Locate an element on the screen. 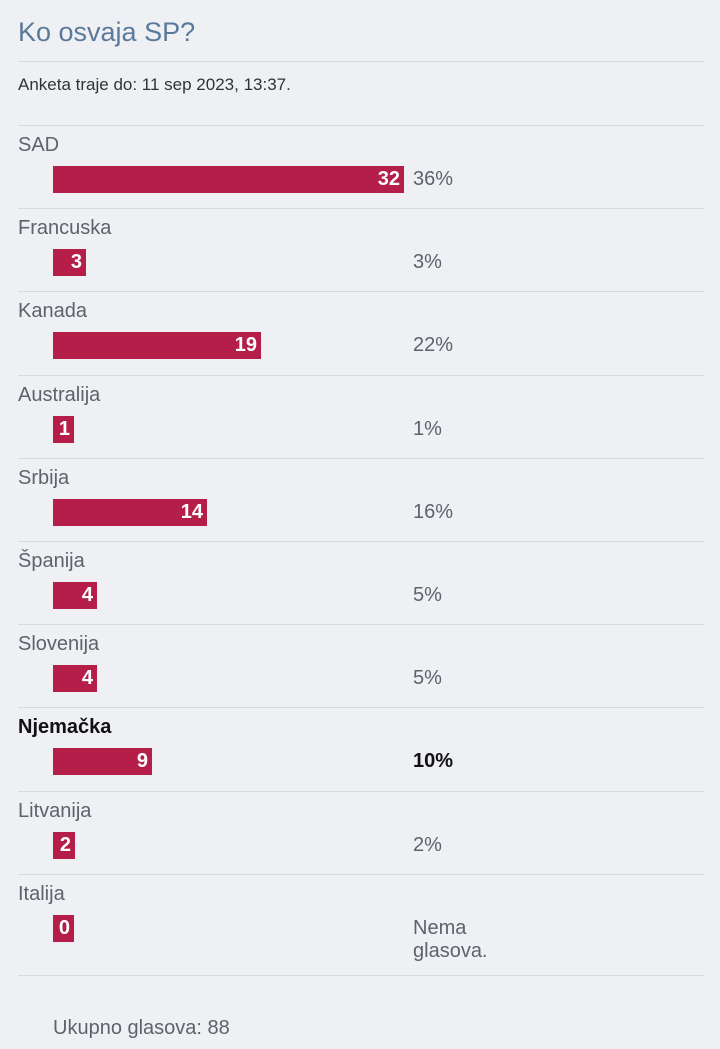 Image resolution: width=720 pixels, height=1049 pixels. vote-count: 0 is located at coordinates (64, 927).